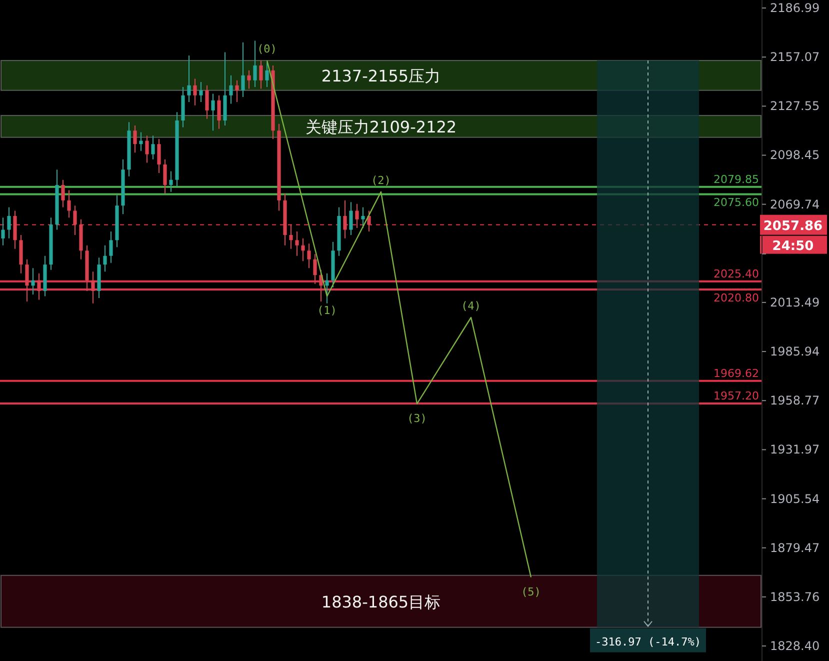 The height and width of the screenshot is (661, 829). What do you see at coordinates (381, 76) in the screenshot?
I see `band-label: 2137-2155压力` at bounding box center [381, 76].